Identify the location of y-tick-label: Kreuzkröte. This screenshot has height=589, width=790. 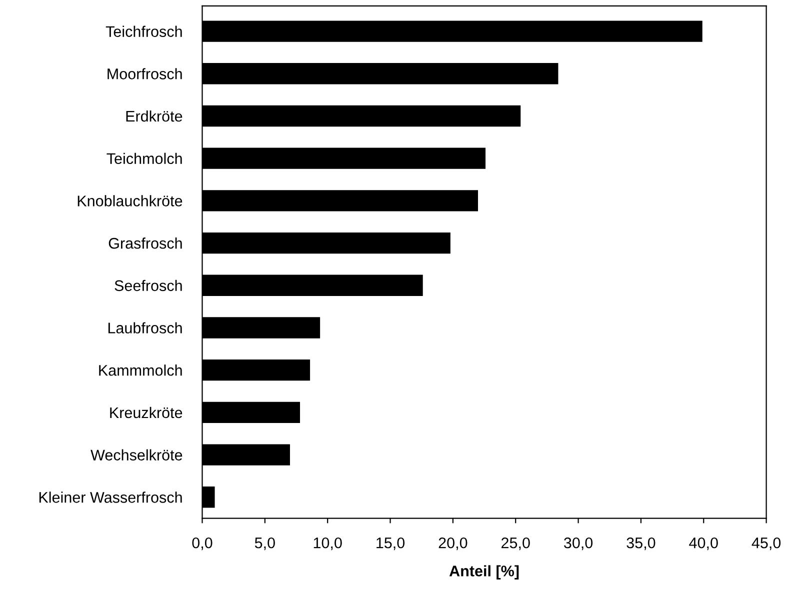
(146, 412).